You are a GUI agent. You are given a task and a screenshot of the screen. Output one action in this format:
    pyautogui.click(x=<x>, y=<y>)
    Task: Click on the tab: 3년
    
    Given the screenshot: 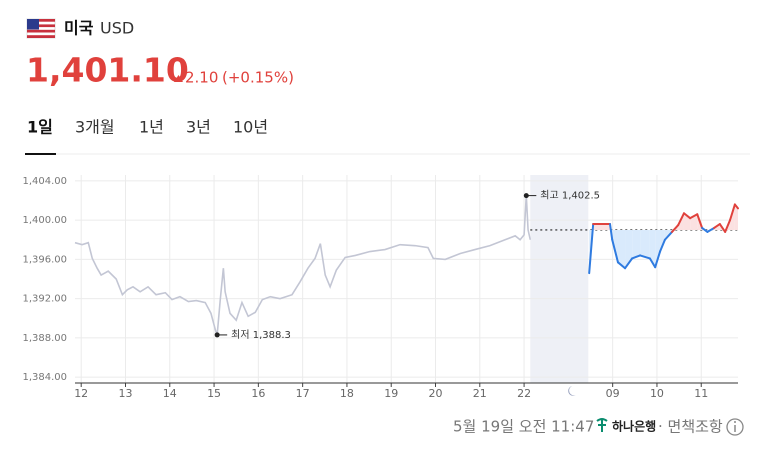 What is the action you would take?
    pyautogui.click(x=198, y=127)
    